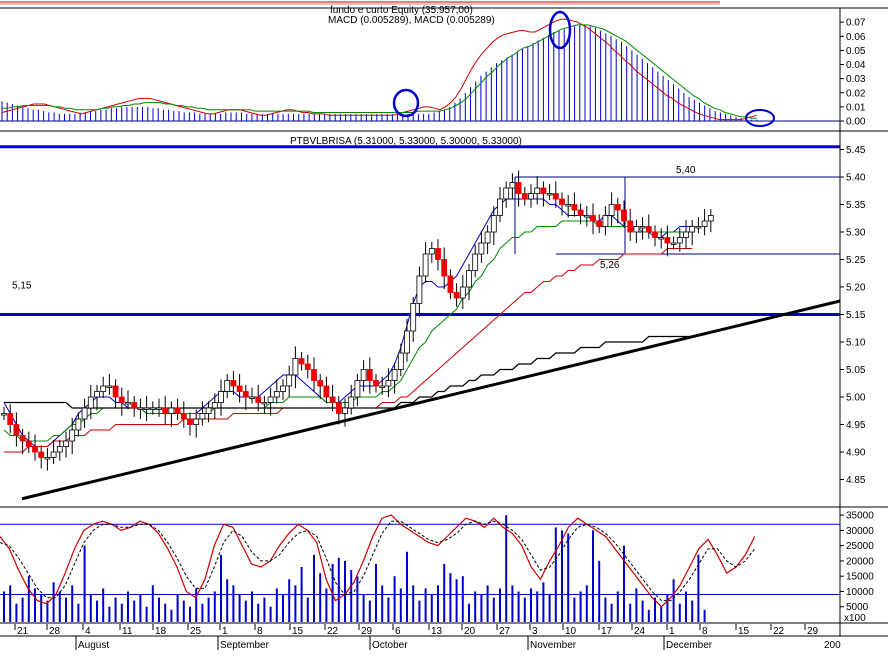 The width and height of the screenshot is (888, 657). I want to click on volume-ytick-label: 25000, so click(860, 546).